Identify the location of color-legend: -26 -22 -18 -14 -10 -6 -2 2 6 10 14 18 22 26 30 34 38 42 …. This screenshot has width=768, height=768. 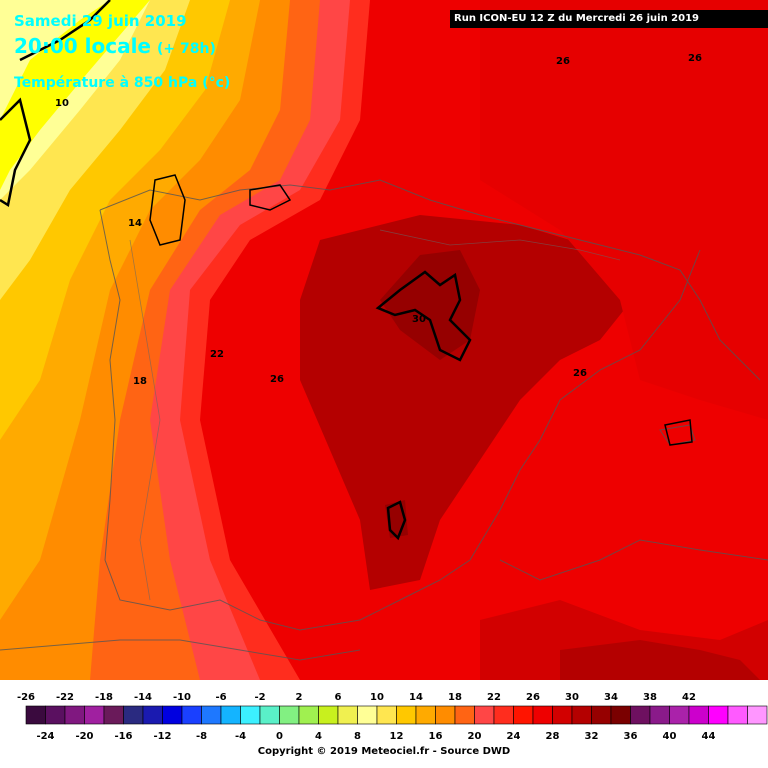
(384, 724).